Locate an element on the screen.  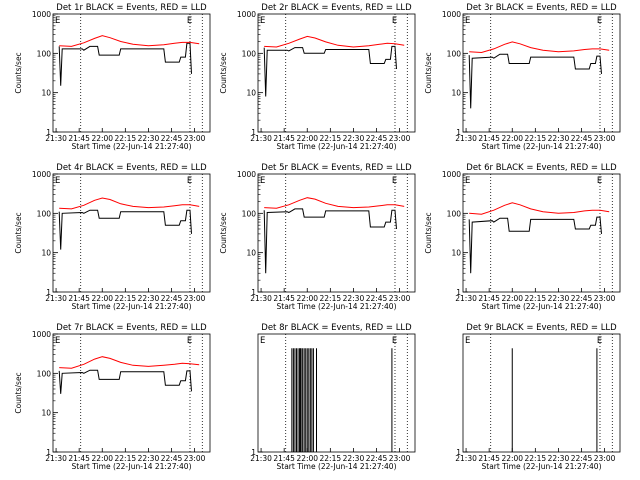
chart-title: Det 1r BLACK = Events, RED = LLD is located at coordinates (131, 8).